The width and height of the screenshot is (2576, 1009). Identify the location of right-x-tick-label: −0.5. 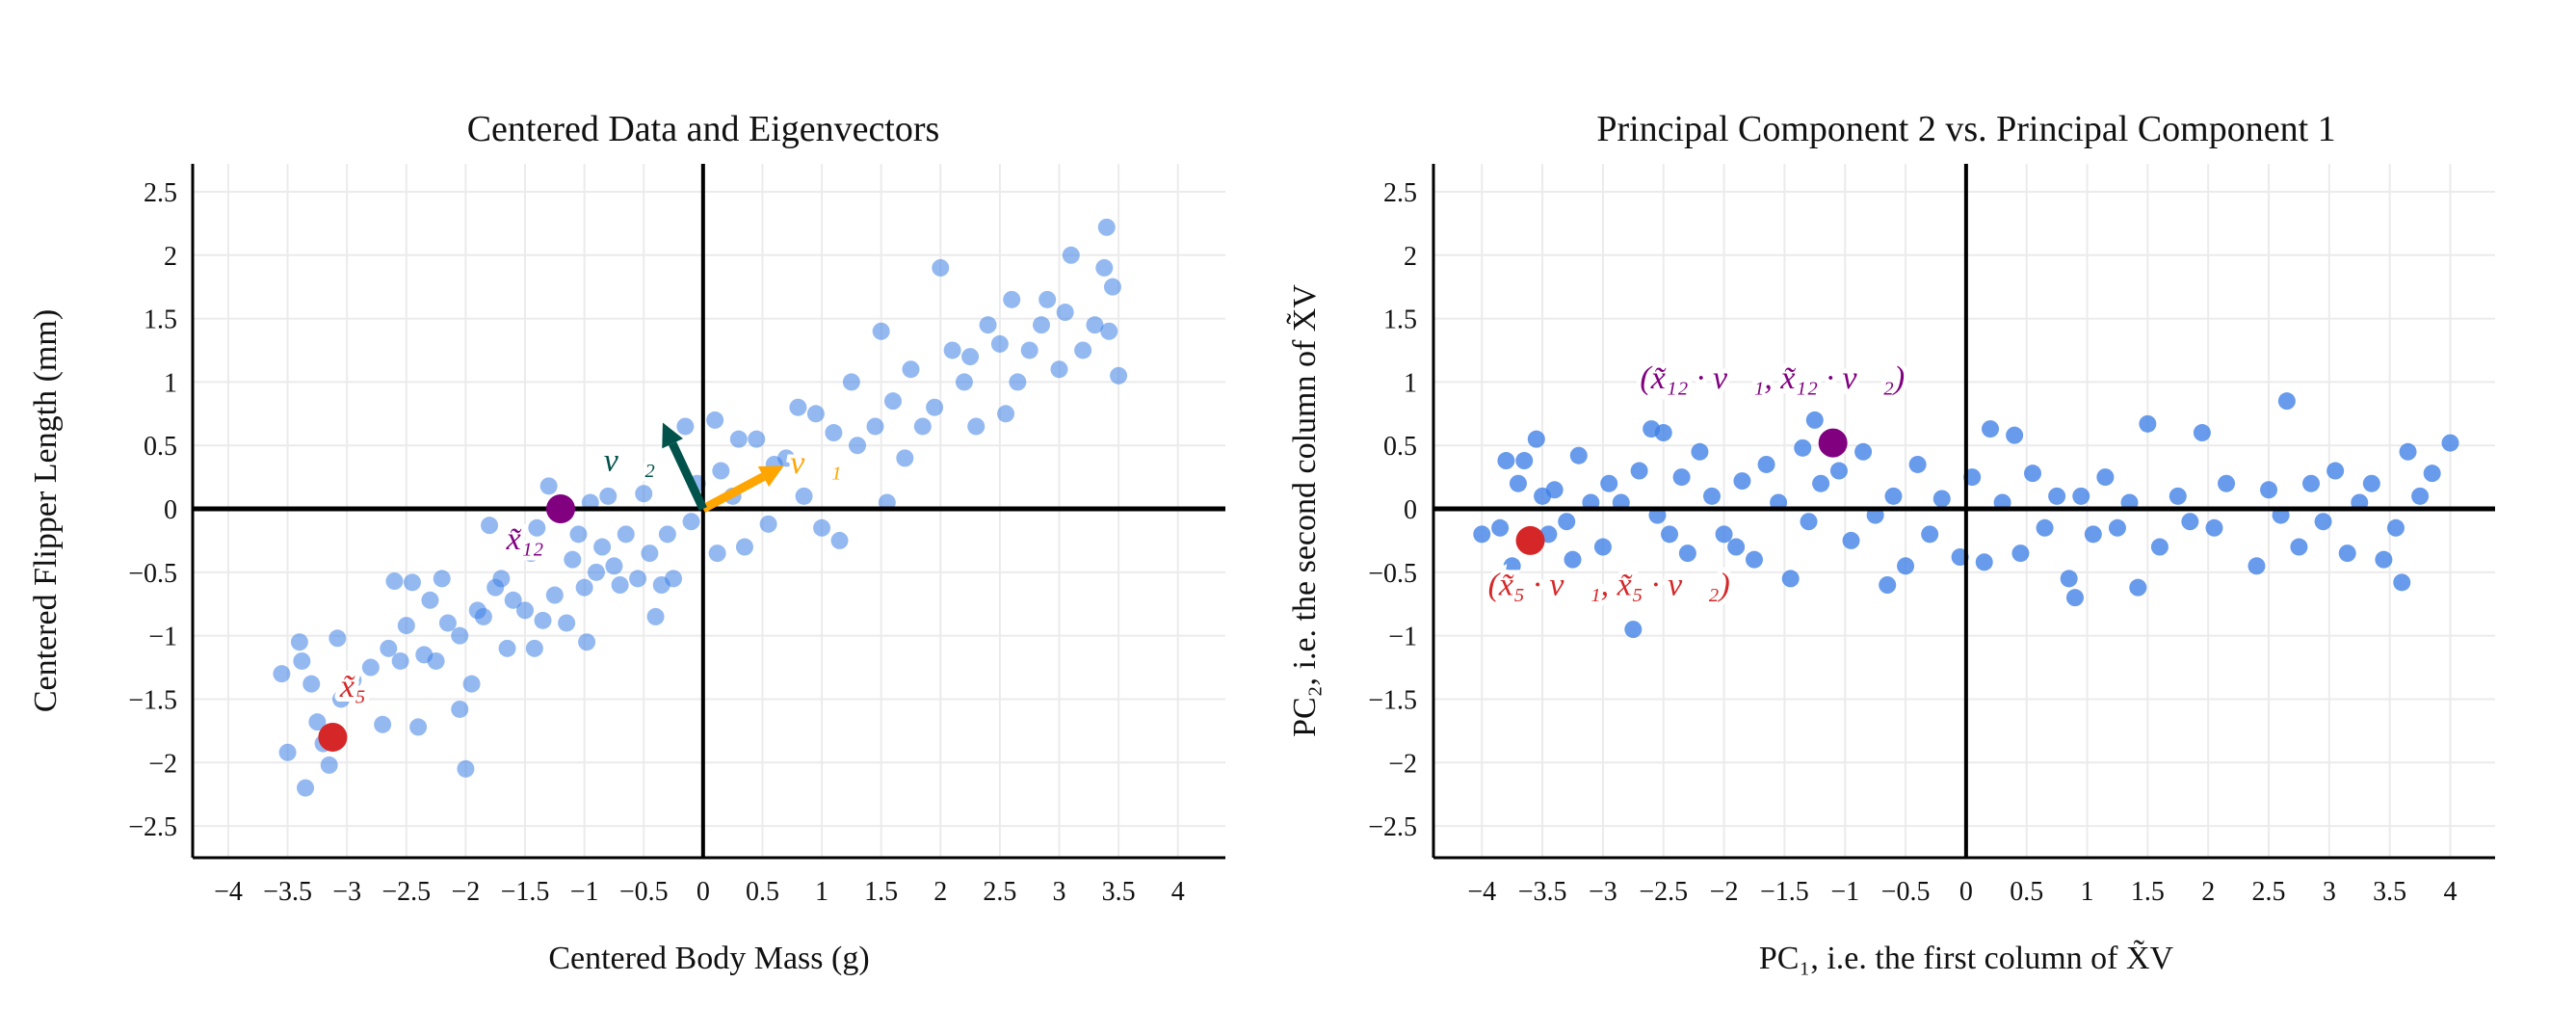
(1906, 892).